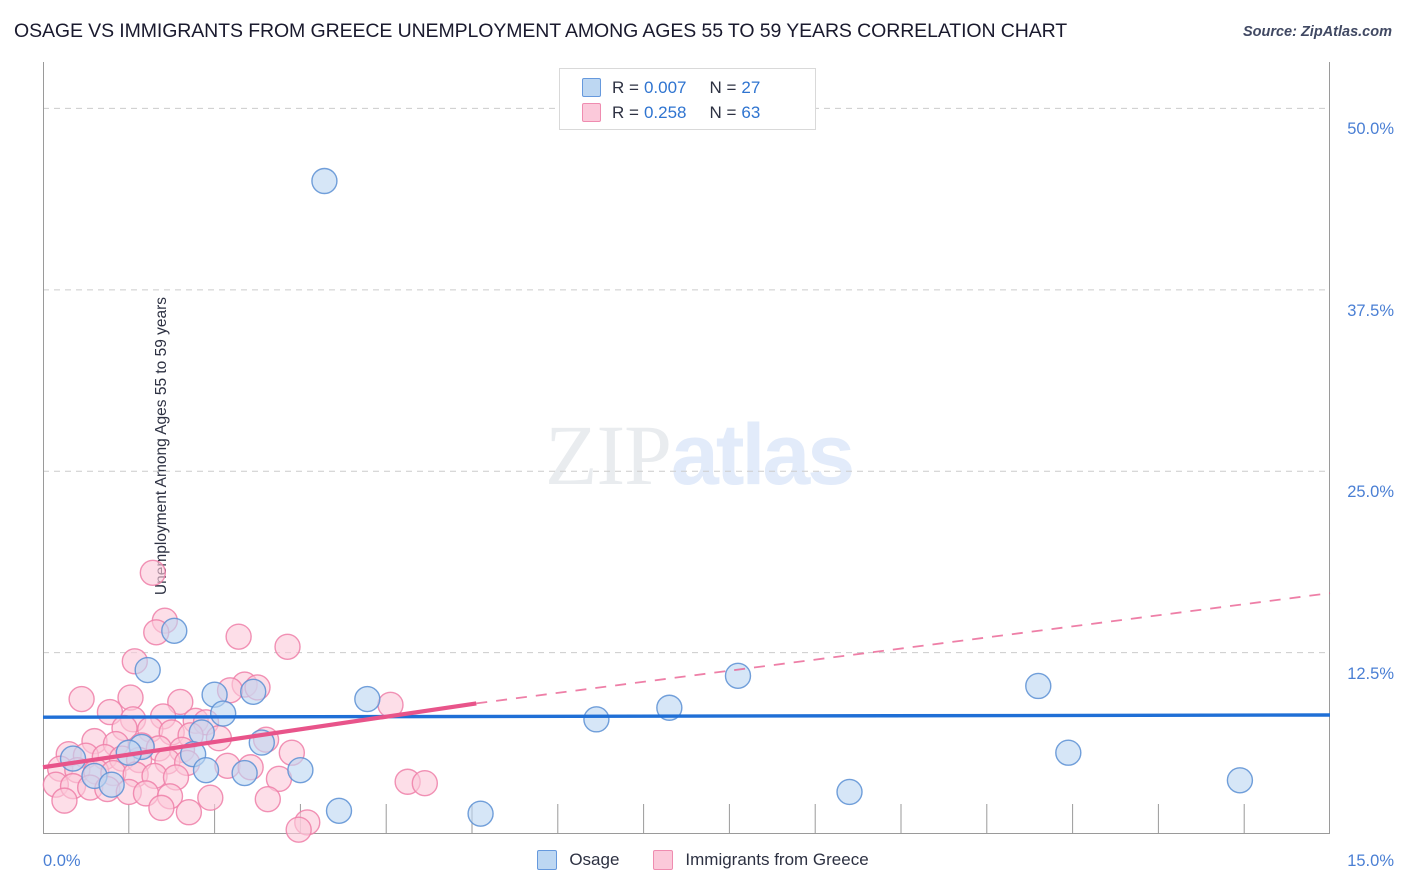 The width and height of the screenshot is (1406, 892). Describe the element at coordinates (751, 112) in the screenshot. I see `stat-n-value: 63` at that location.